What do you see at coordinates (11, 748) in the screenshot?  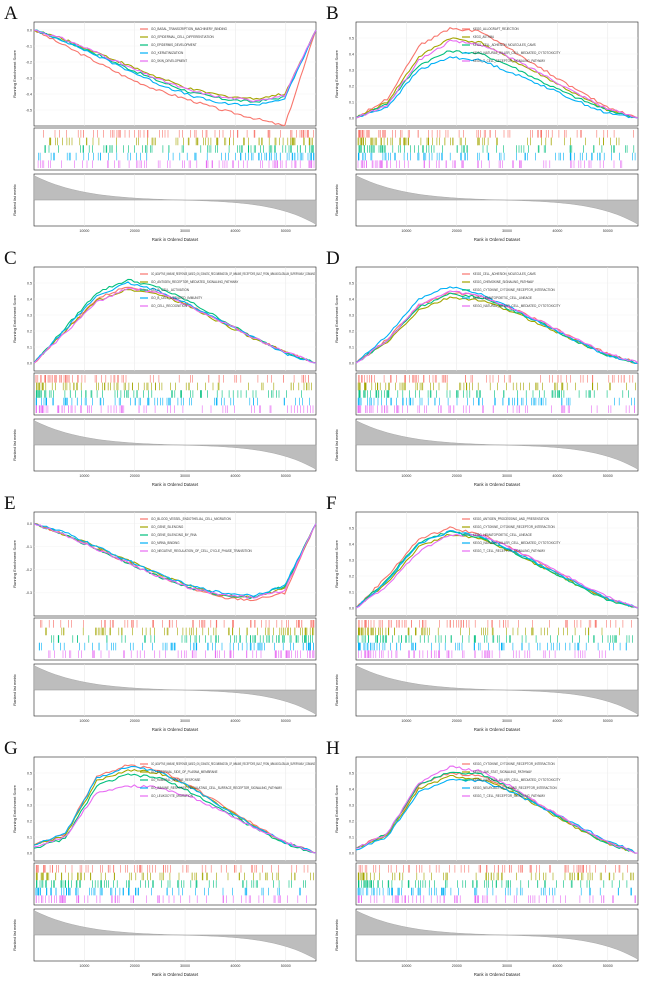 I see `panel-letter: G` at bounding box center [11, 748].